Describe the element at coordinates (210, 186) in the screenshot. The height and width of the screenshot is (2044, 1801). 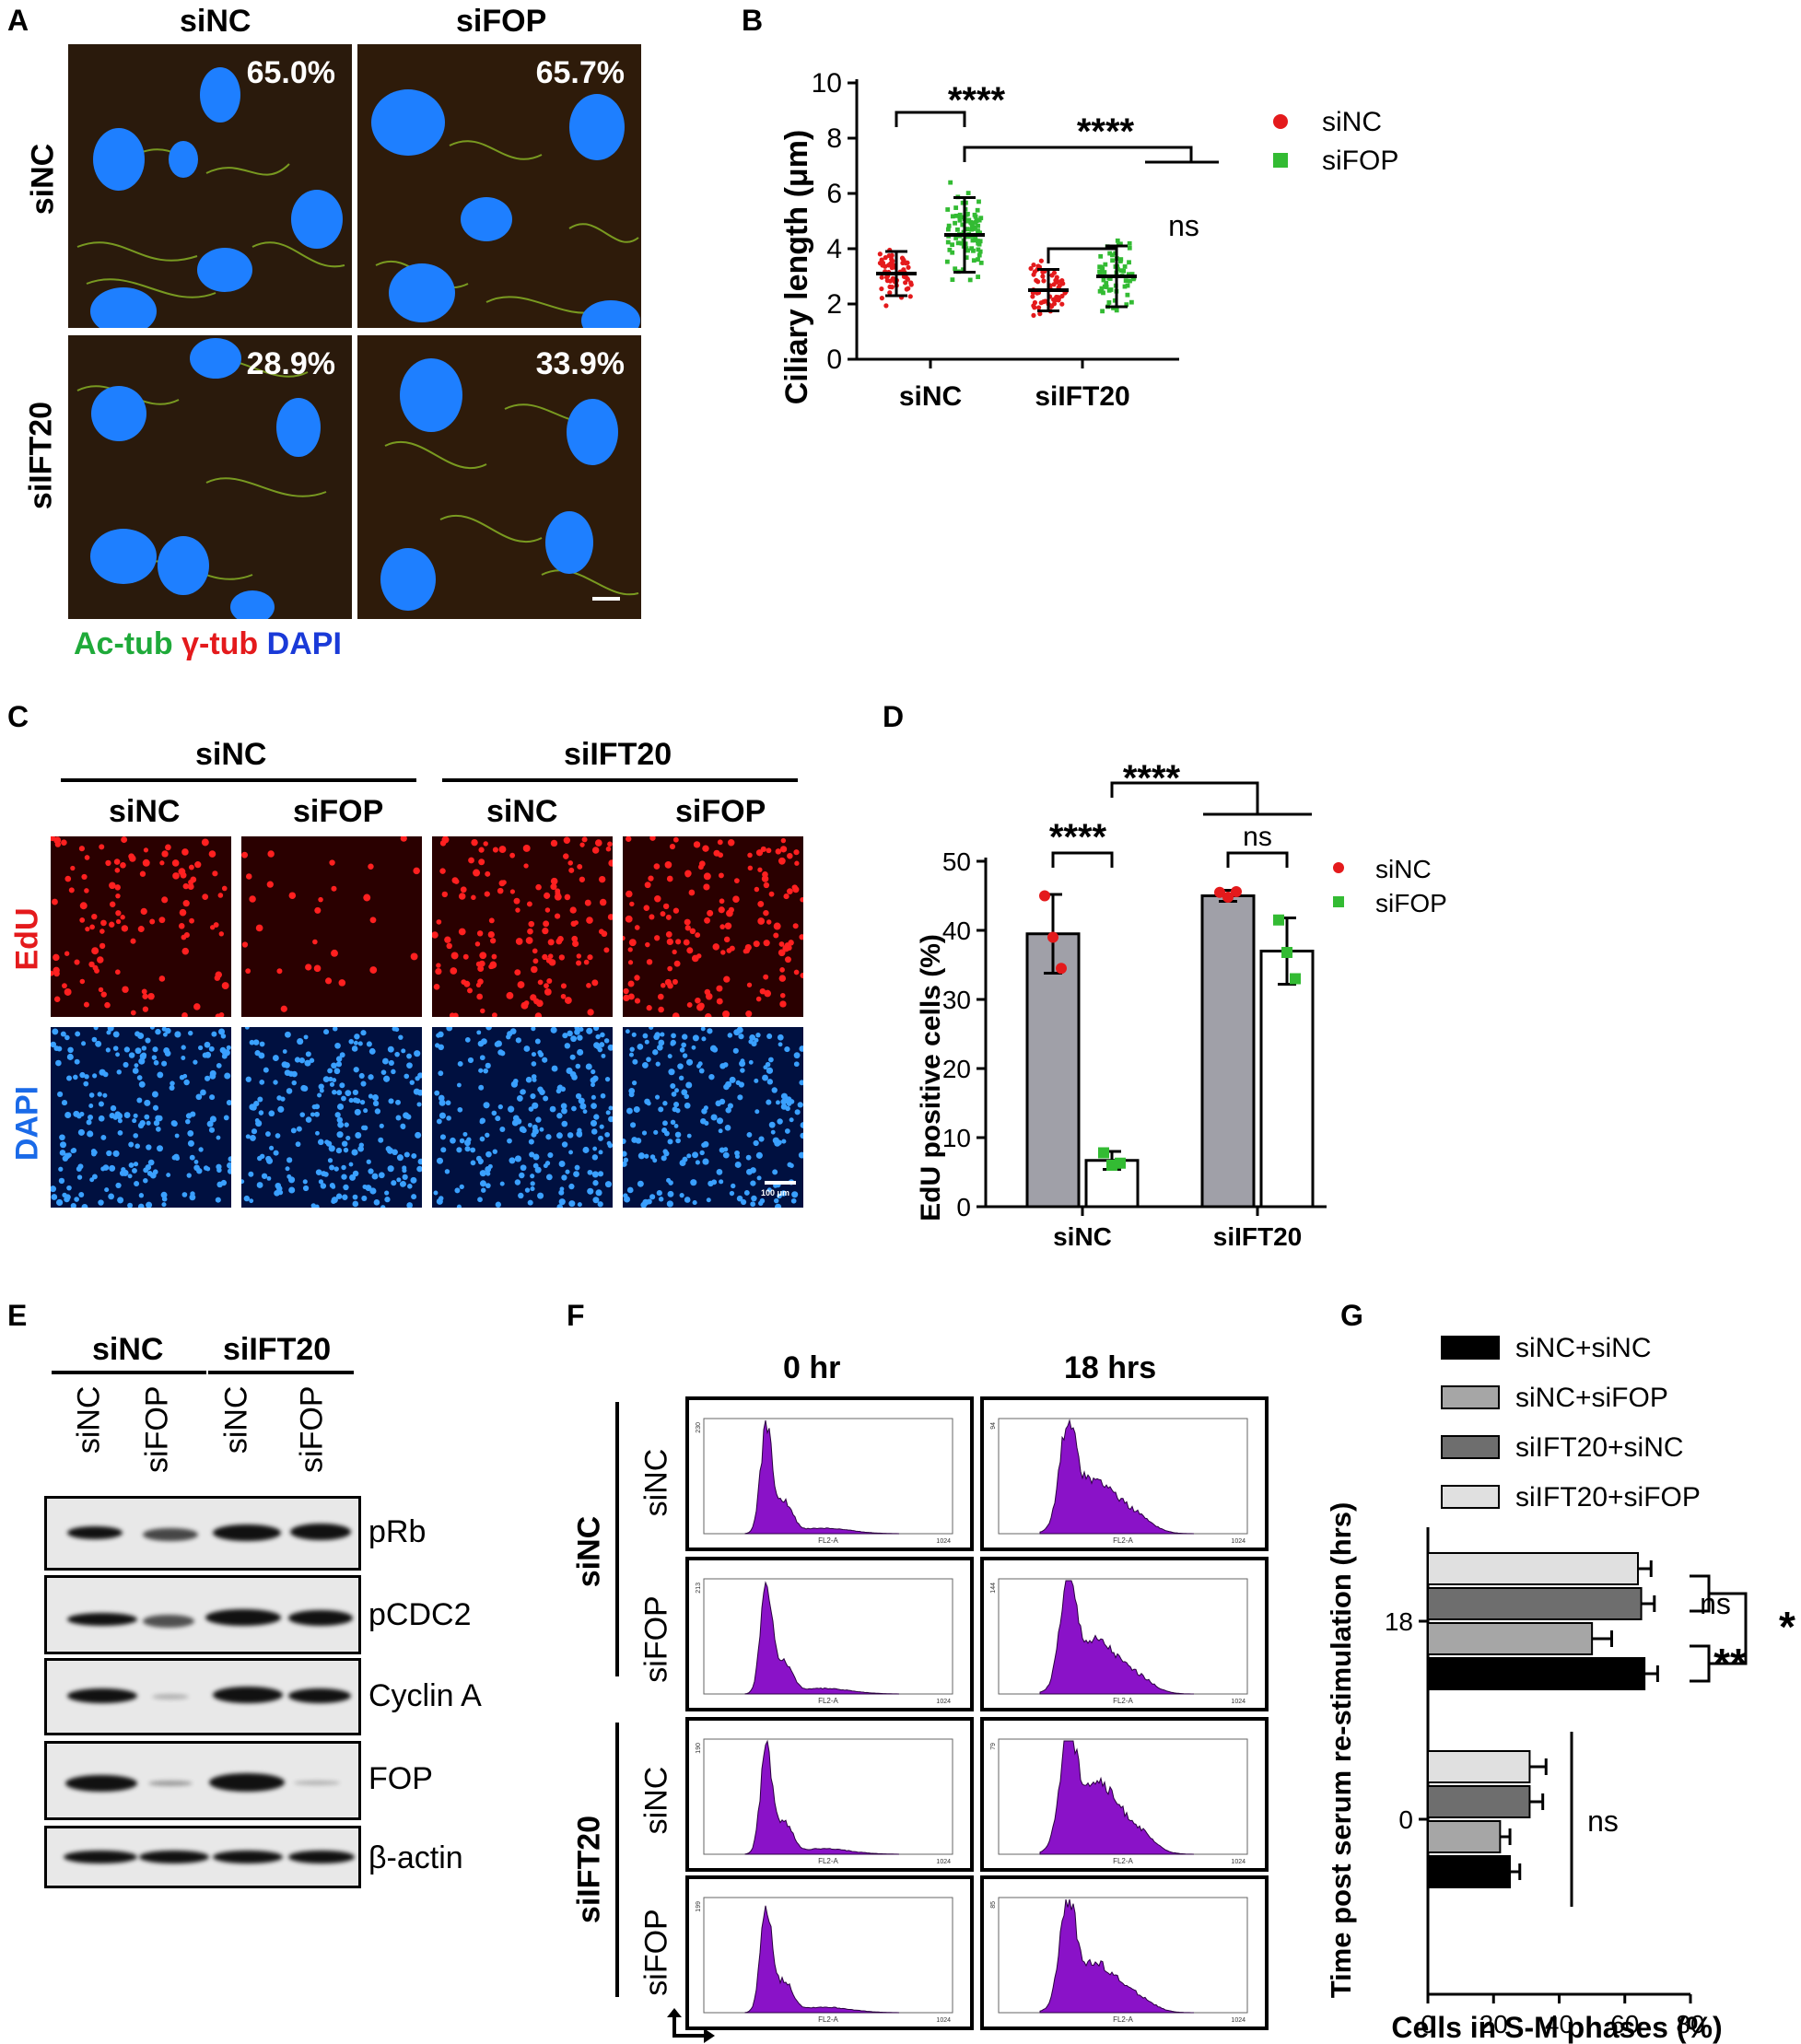
I see `micrograph-a-1: 65.0%` at that location.